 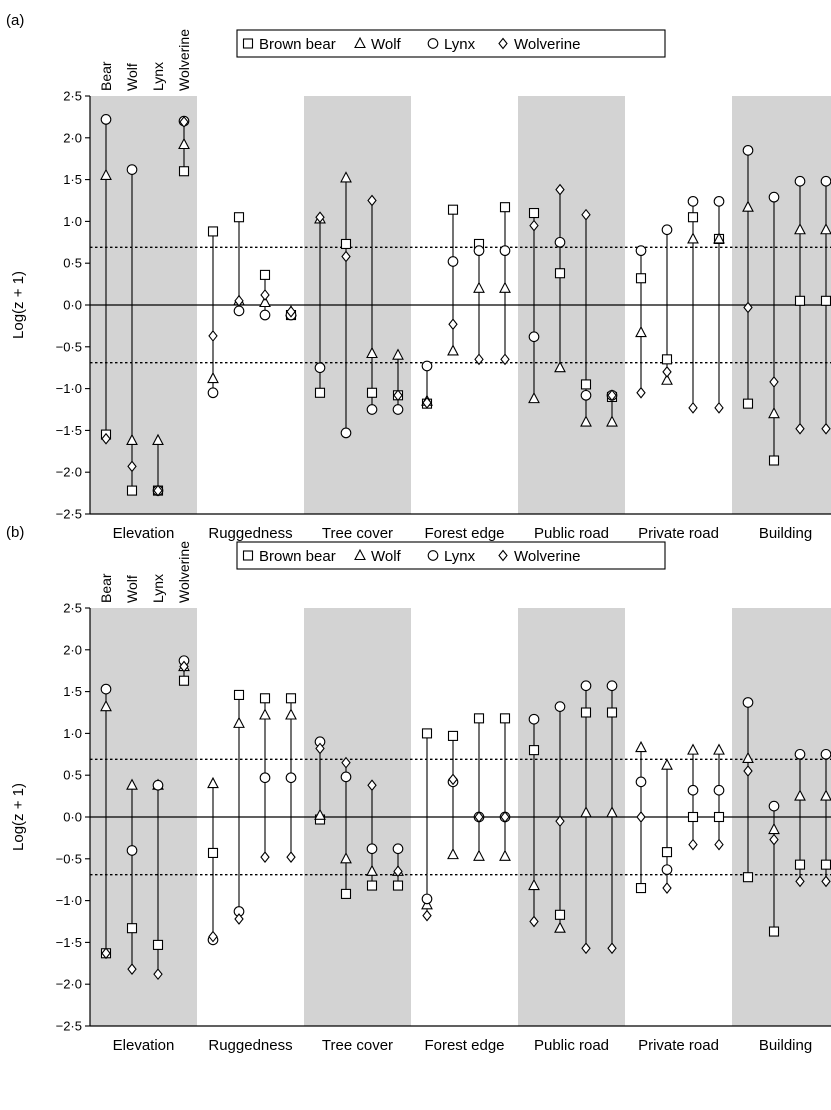 I want to click on legend-circle-marker, so click(x=433, y=43).